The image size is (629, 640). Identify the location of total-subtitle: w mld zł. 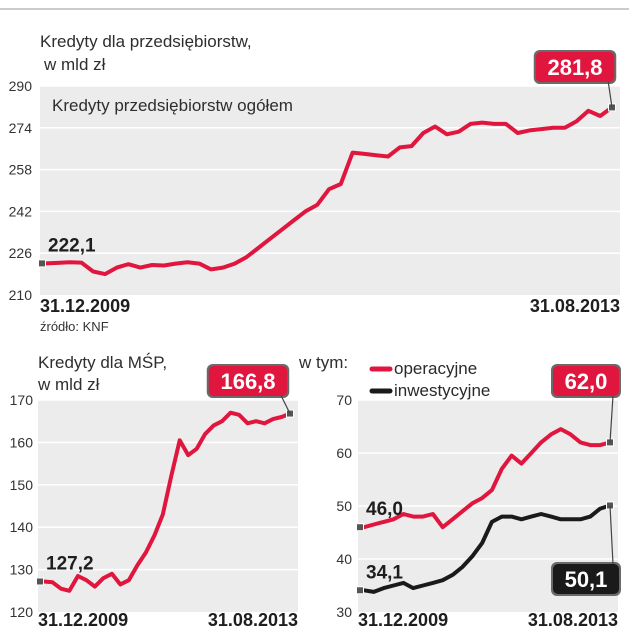
(74, 64).